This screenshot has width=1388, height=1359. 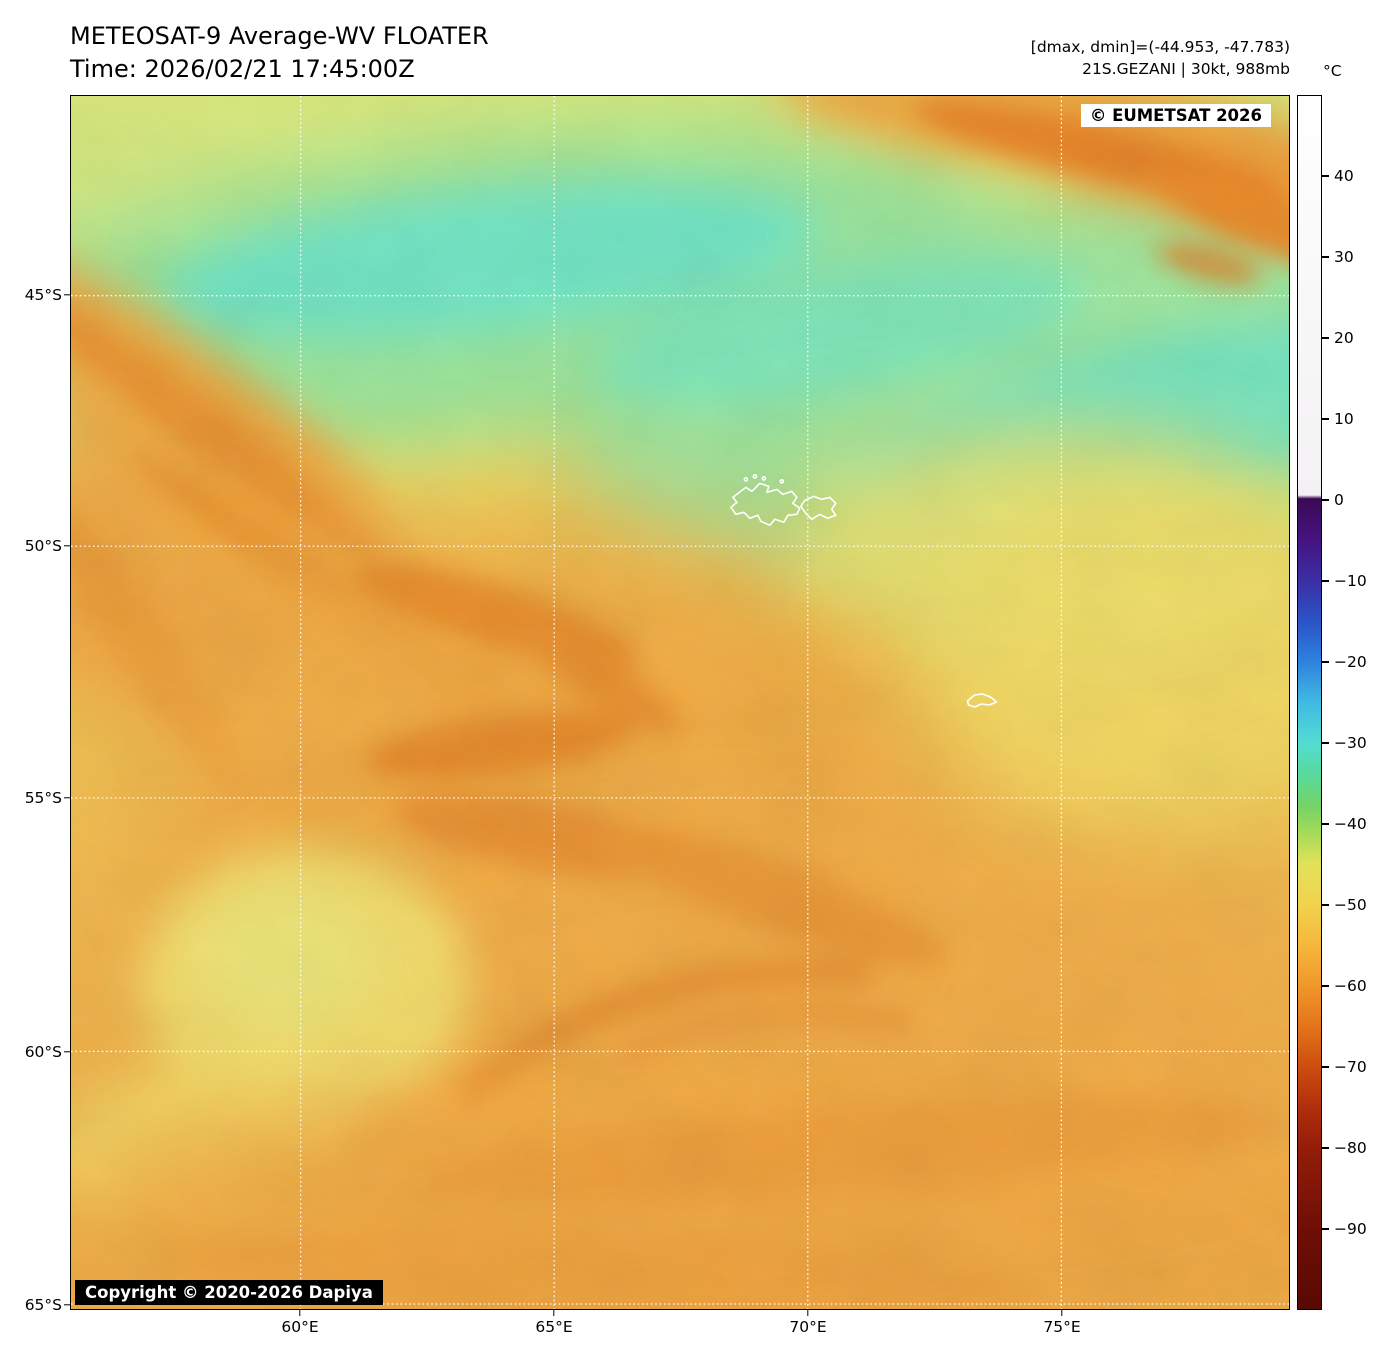 What do you see at coordinates (1350, 662) in the screenshot?
I see `colorbar-tick-label: −20` at bounding box center [1350, 662].